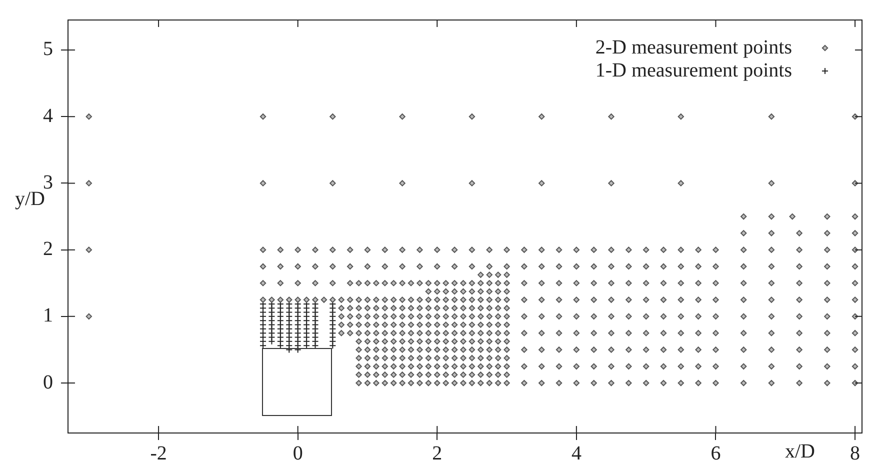  I want to click on x-tick-label: 6, so click(715, 453).